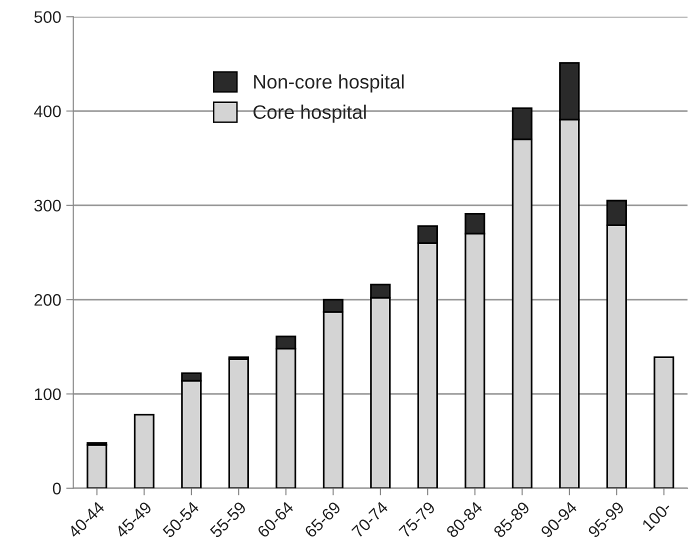  I want to click on x-tick-label: 100-, so click(657, 516).